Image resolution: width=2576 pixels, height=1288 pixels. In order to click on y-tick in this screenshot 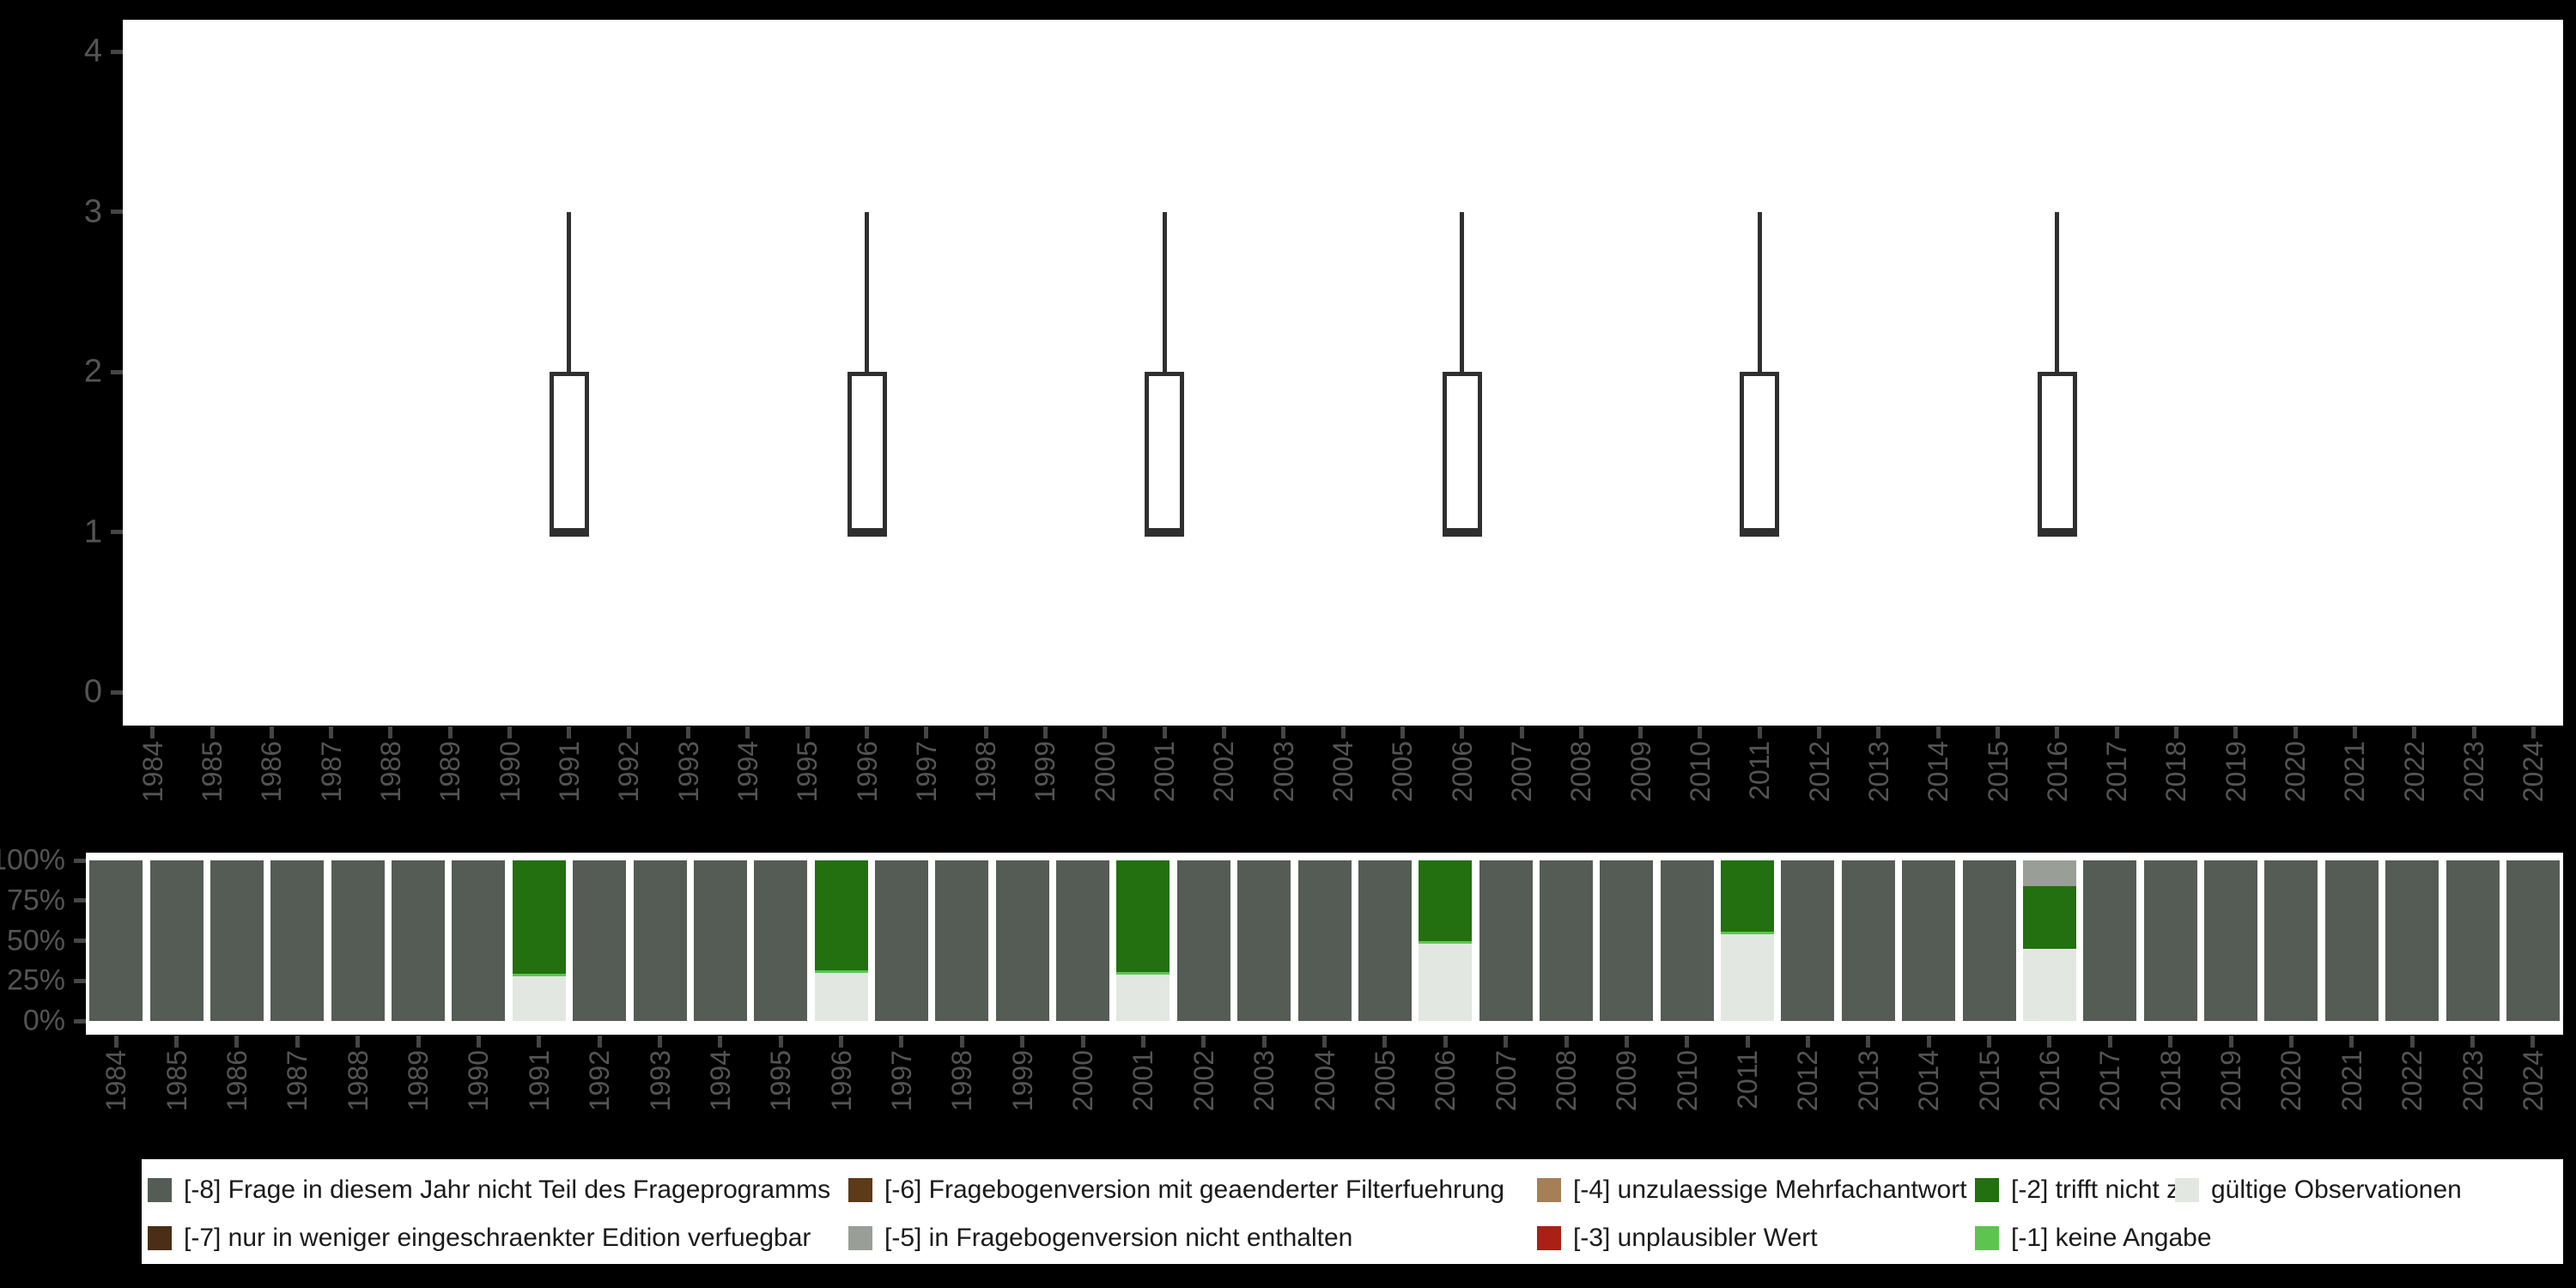, I will do `click(117, 52)`.